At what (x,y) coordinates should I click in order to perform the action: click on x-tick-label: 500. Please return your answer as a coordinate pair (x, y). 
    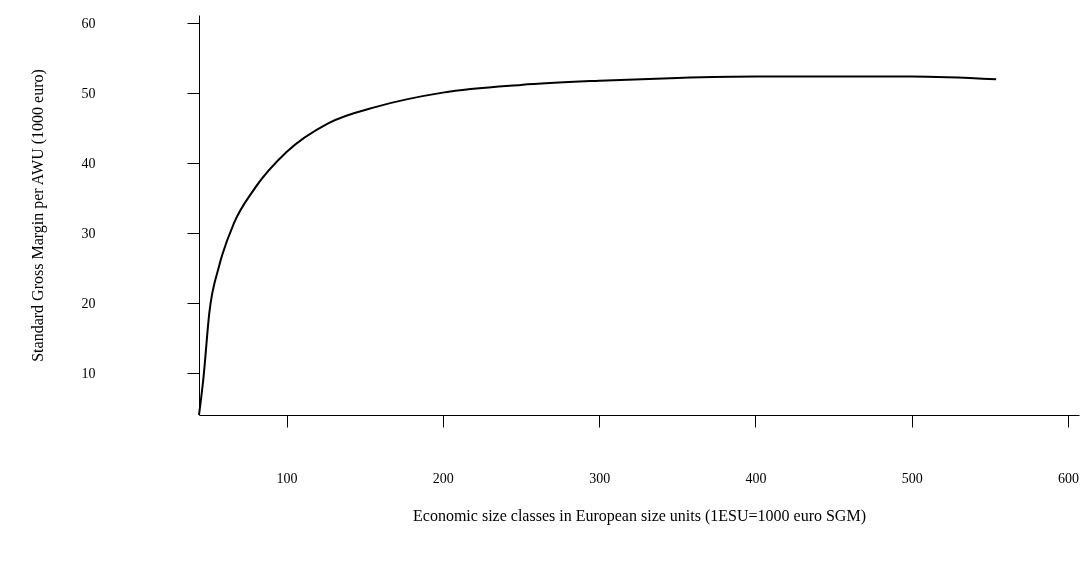
    Looking at the image, I should click on (912, 478).